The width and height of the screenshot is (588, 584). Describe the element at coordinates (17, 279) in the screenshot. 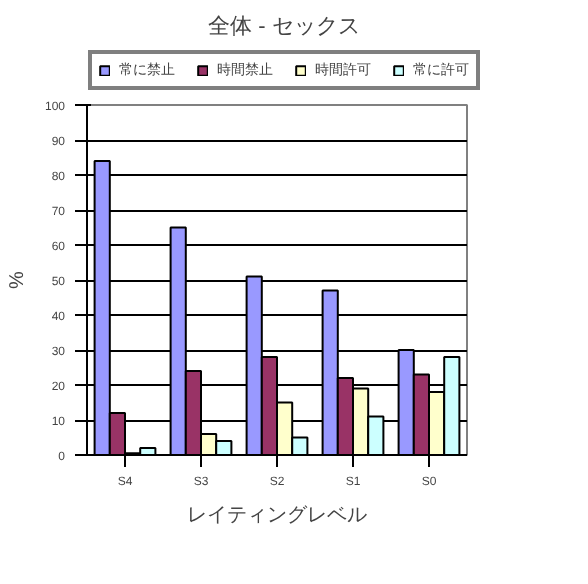

I see `y-axis-title: %` at that location.